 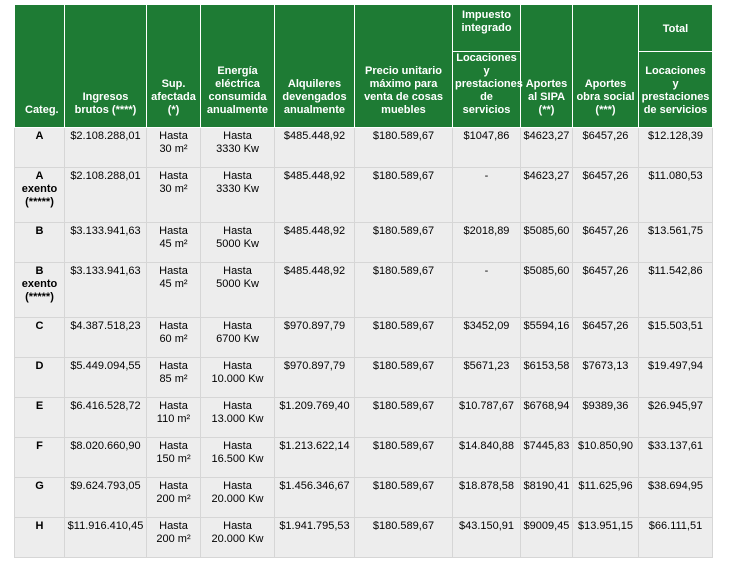 What do you see at coordinates (105, 147) in the screenshot?
I see `cell-ingresos-brutos: $2.108.288,01` at bounding box center [105, 147].